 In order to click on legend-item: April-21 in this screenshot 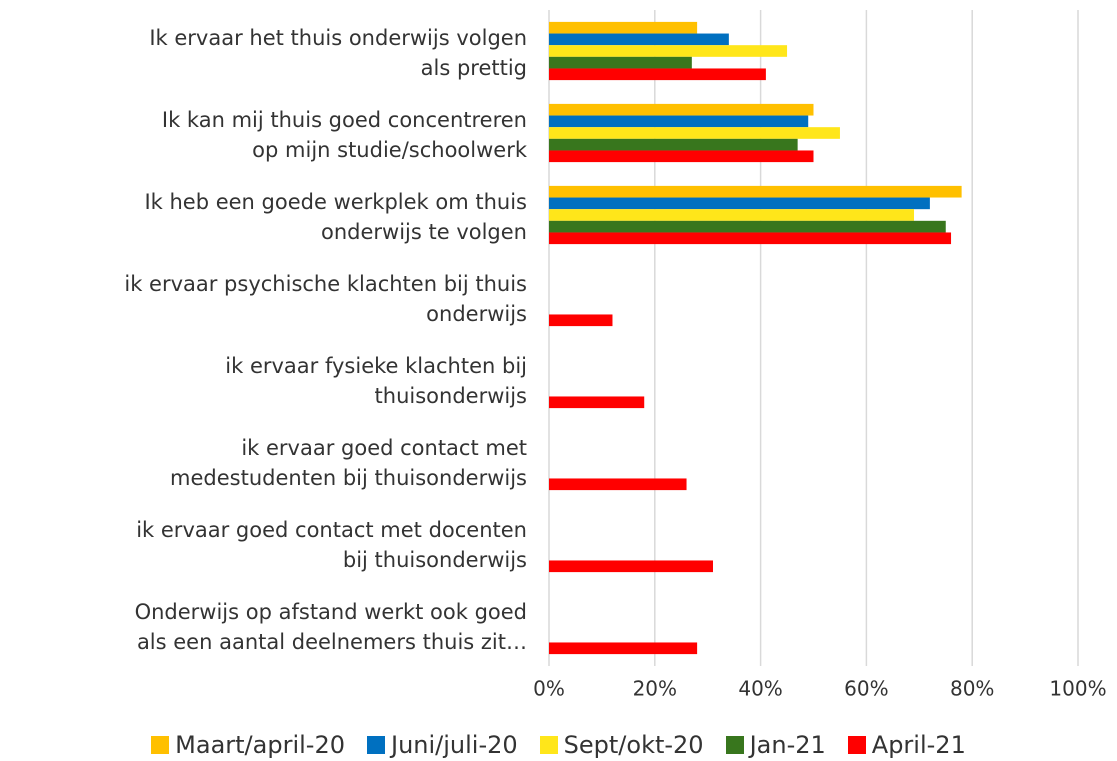, I will do `click(906, 745)`.